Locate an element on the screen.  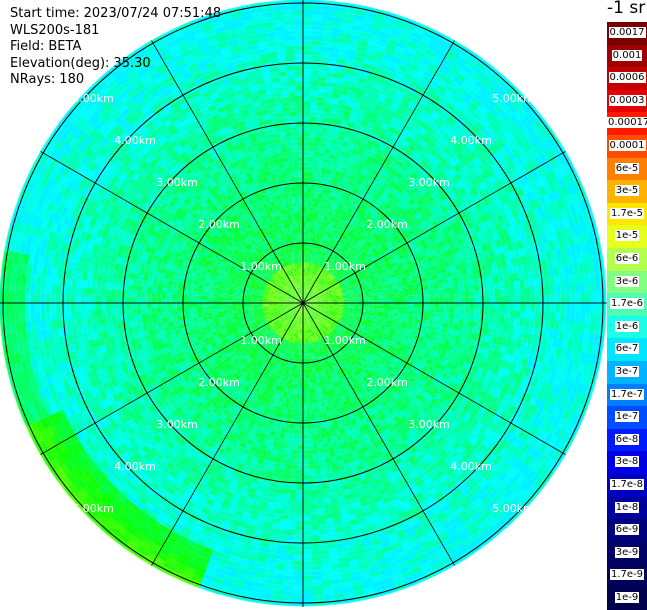
colorbar-tick-label: 3e-7 is located at coordinates (627, 371).